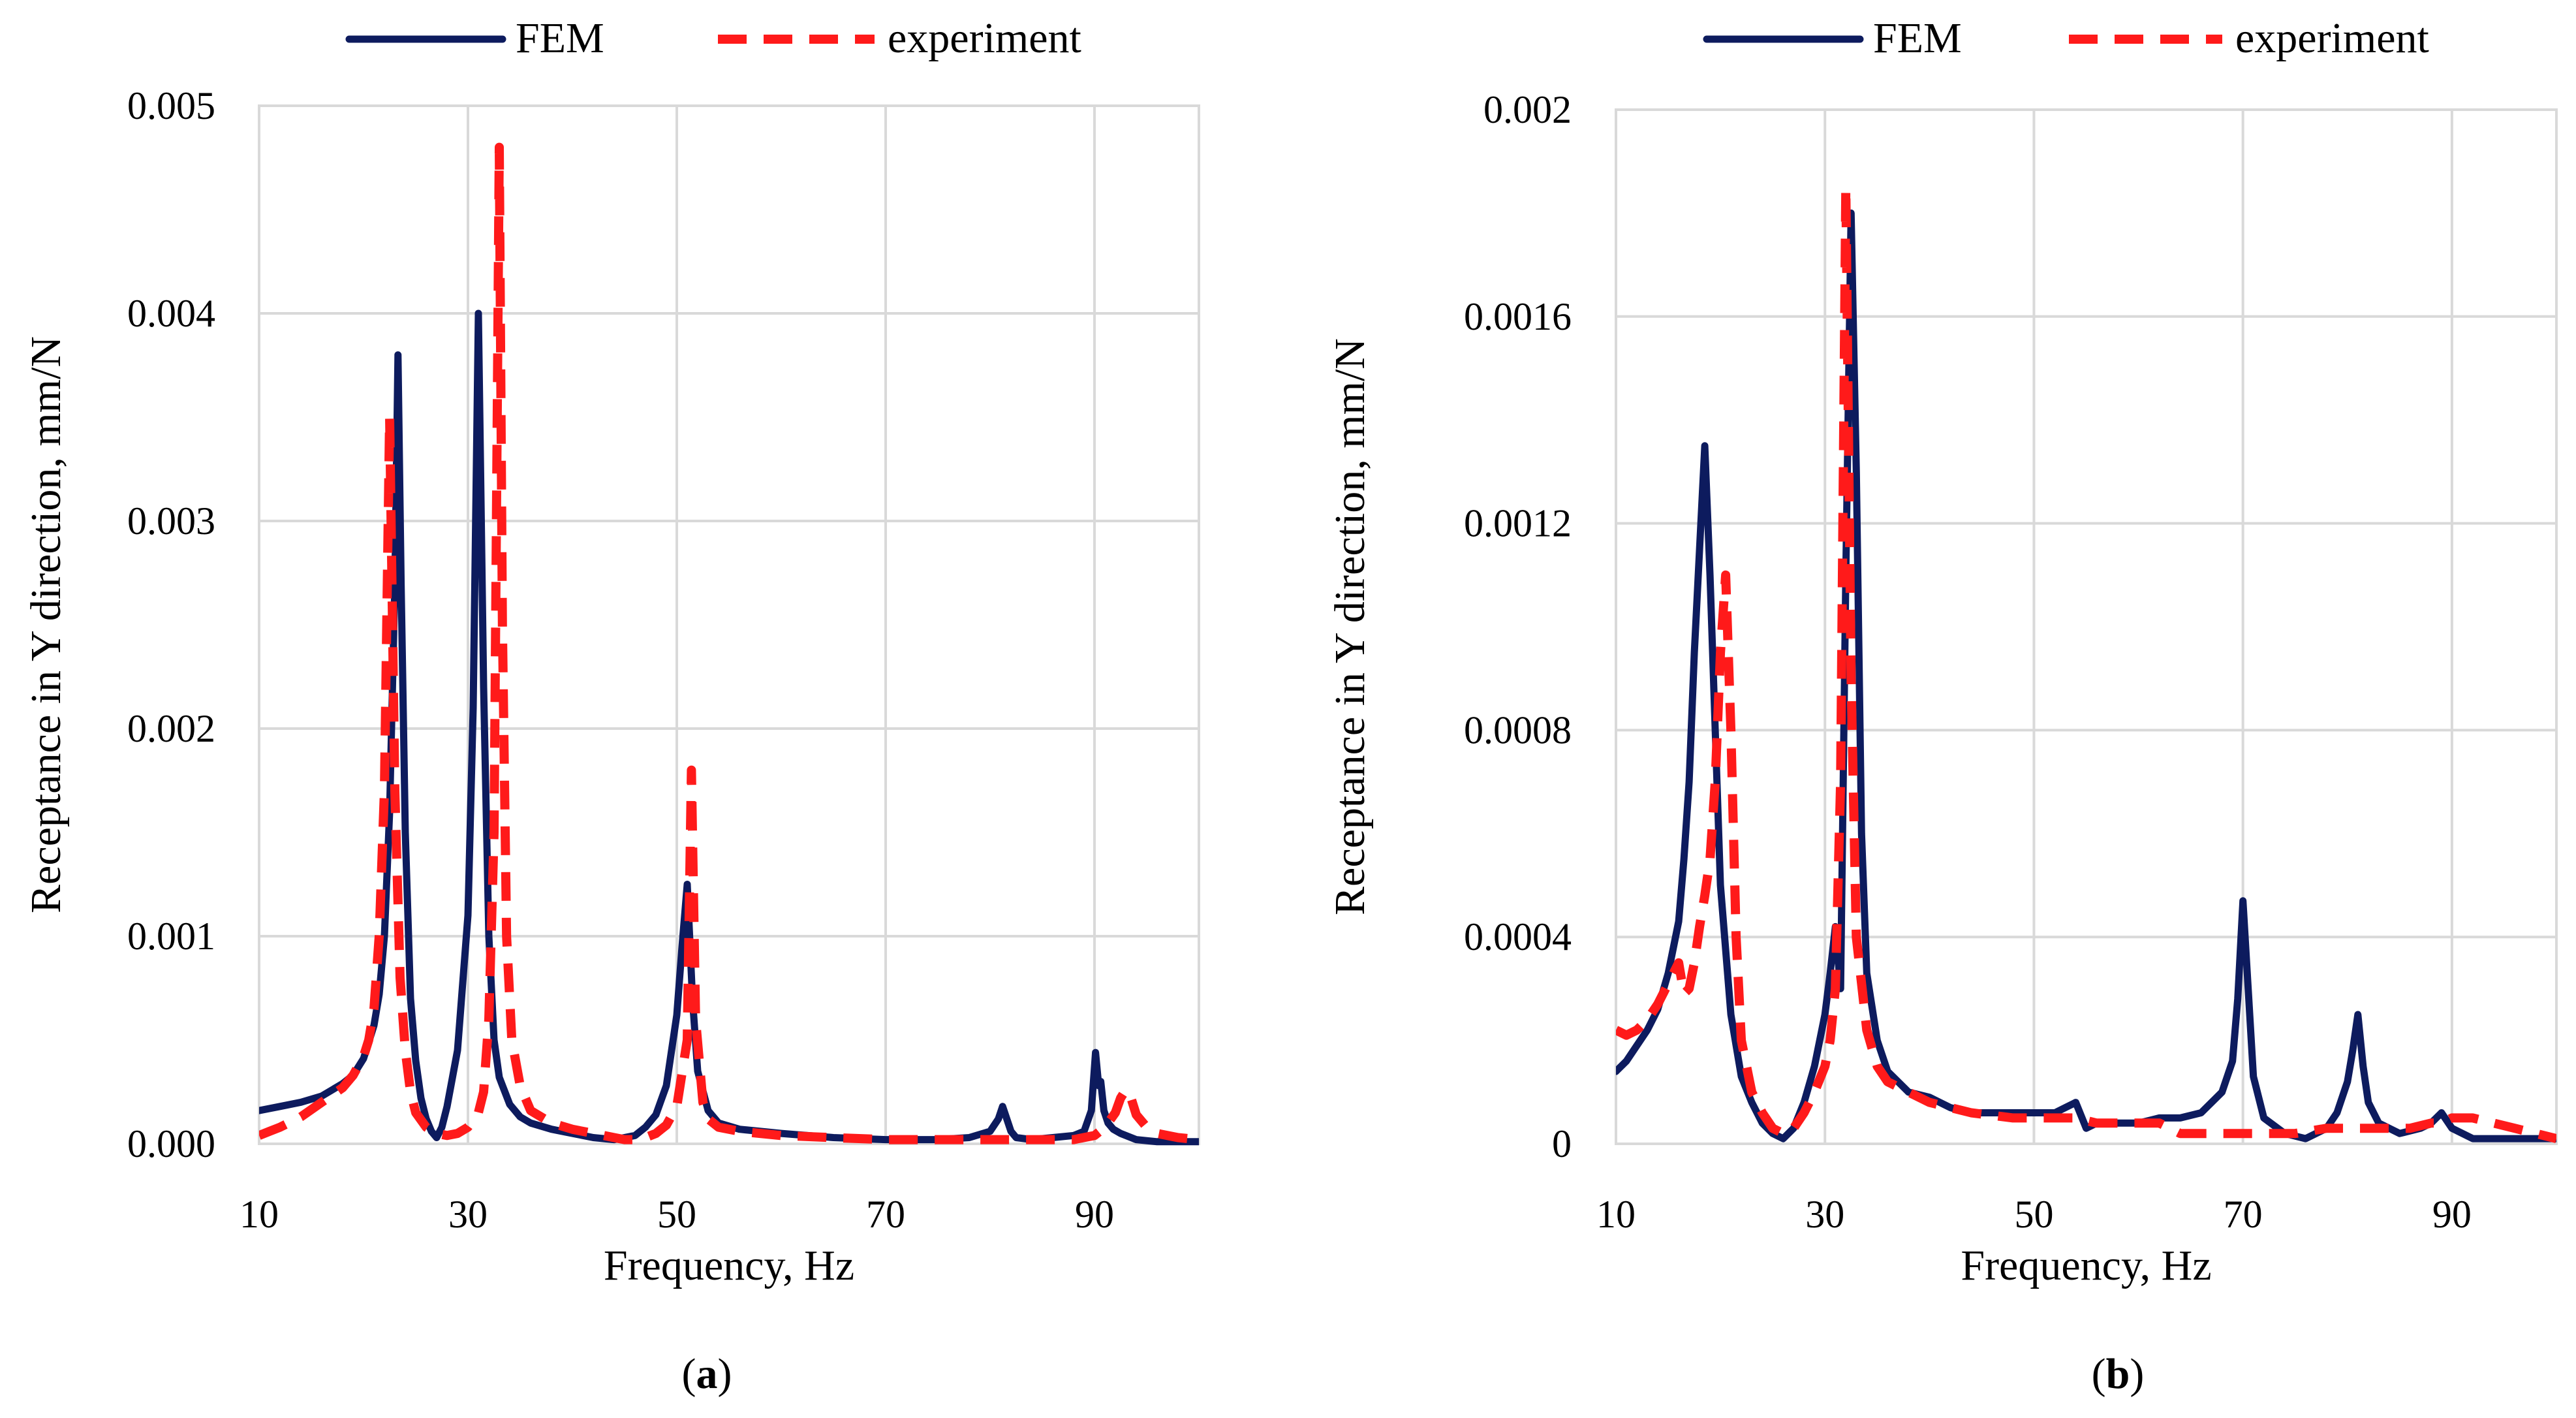  Describe the element at coordinates (1518, 524) in the screenshot. I see `y-tick-label: 0.0012` at that location.